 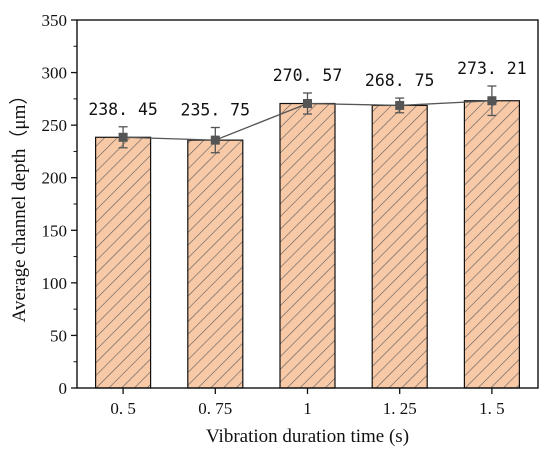 I want to click on x-tick-label: 1. 25, so click(x=400, y=408).